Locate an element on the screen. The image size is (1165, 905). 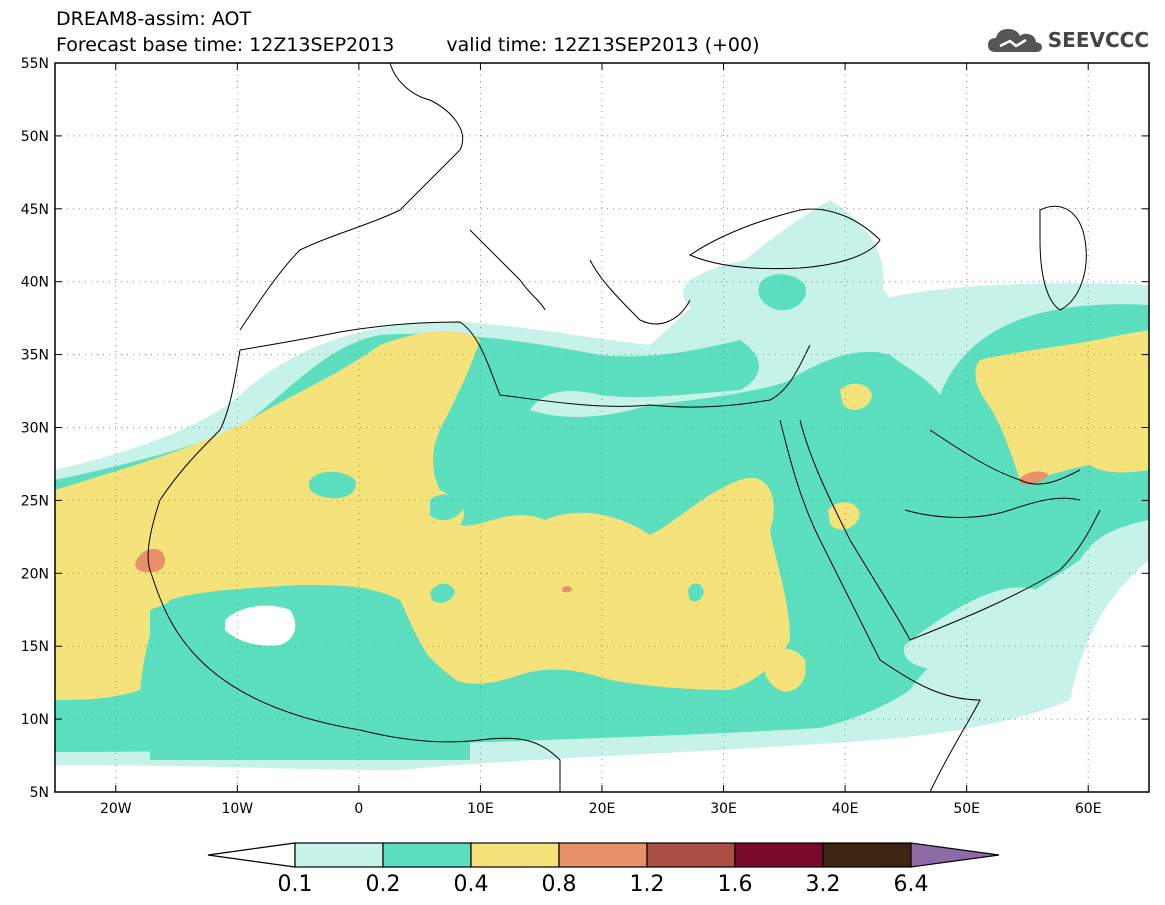
seevccc-logo: SEEVCCC is located at coordinates (1067, 40).